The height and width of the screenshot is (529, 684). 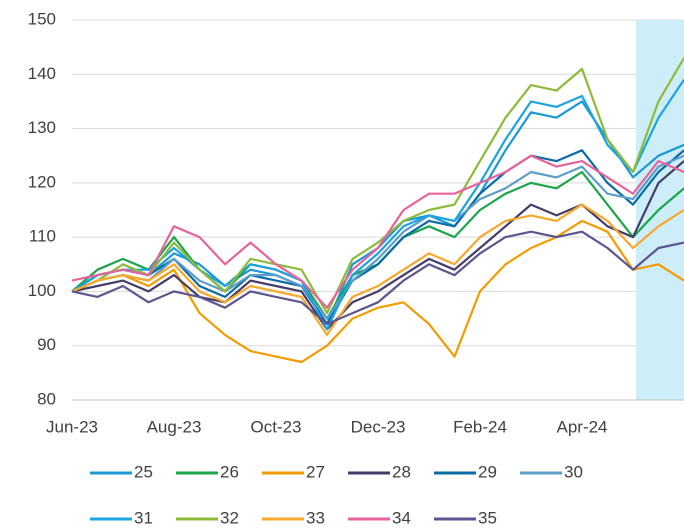 What do you see at coordinates (42, 73) in the screenshot?
I see `y-tick-label: 140` at bounding box center [42, 73].